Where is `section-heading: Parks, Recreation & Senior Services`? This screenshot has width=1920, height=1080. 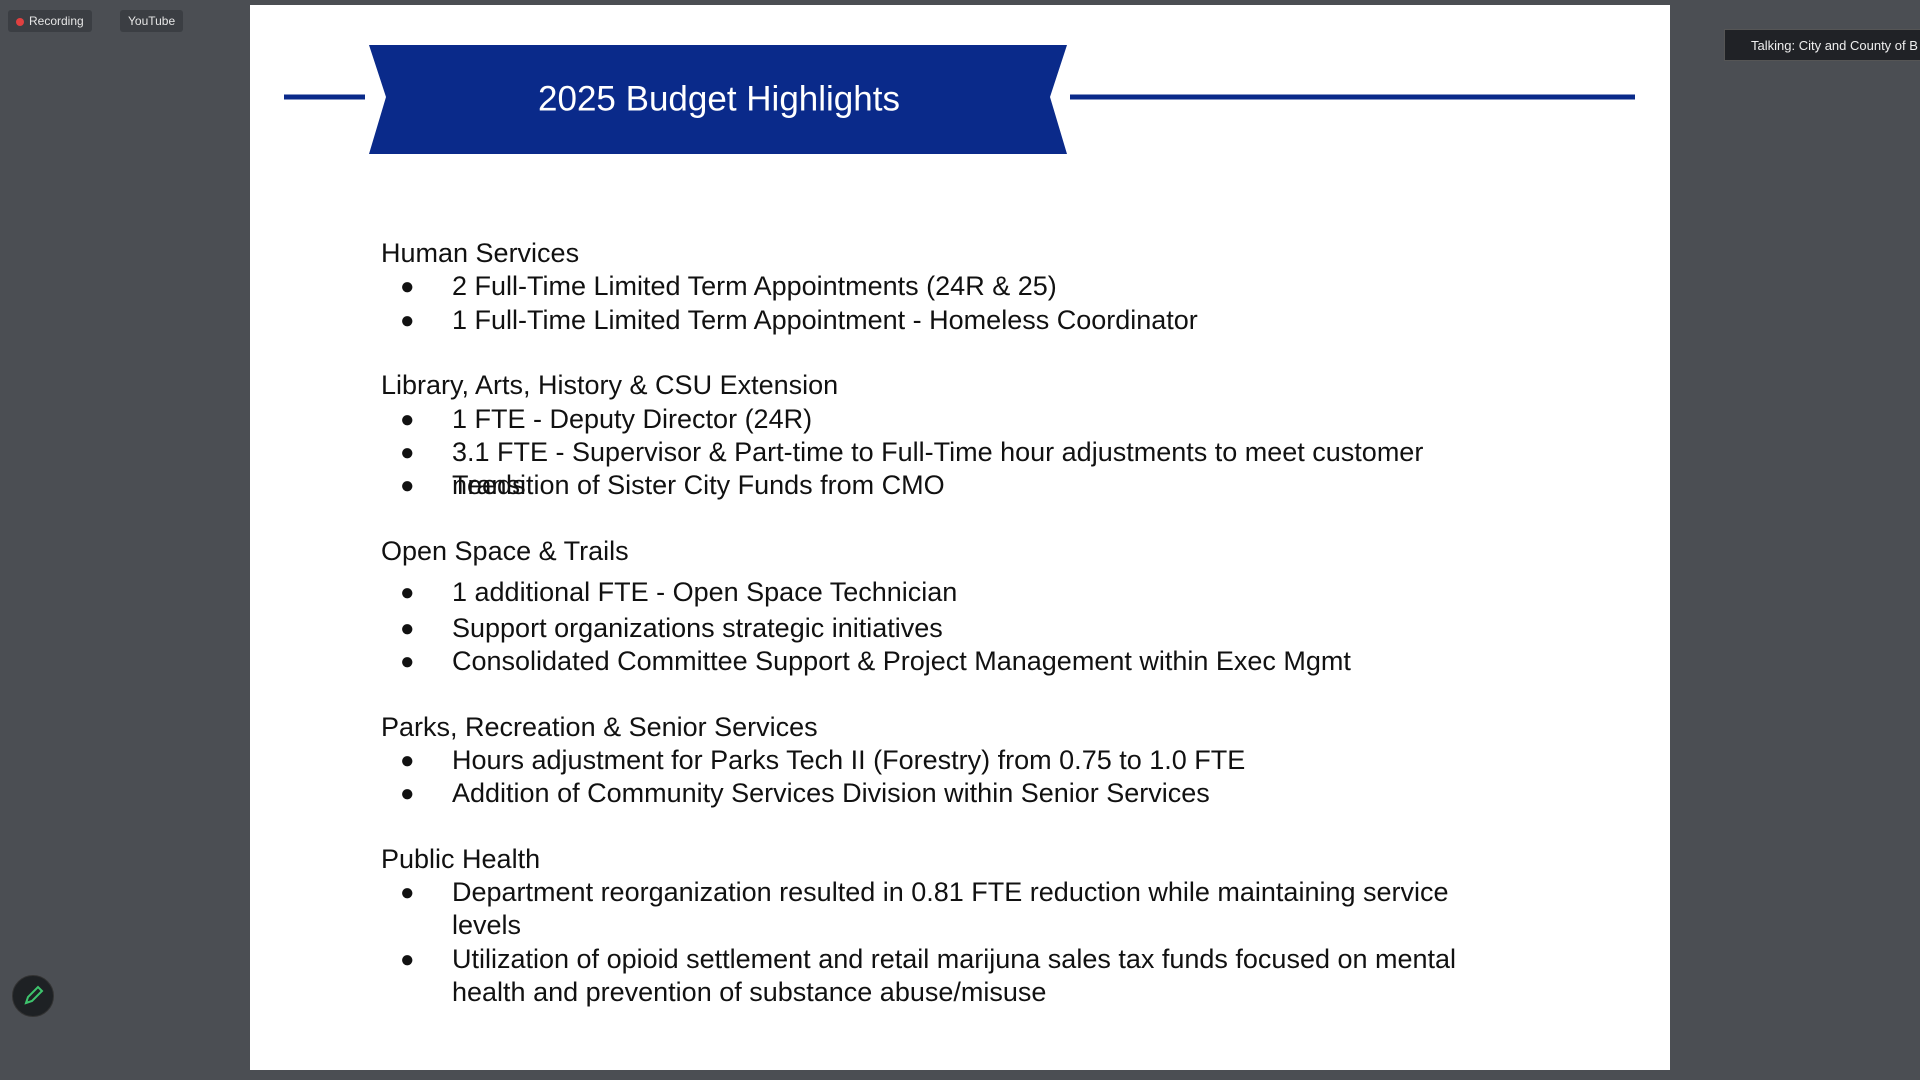
section-heading: Parks, Recreation & Senior Services is located at coordinates (599, 727).